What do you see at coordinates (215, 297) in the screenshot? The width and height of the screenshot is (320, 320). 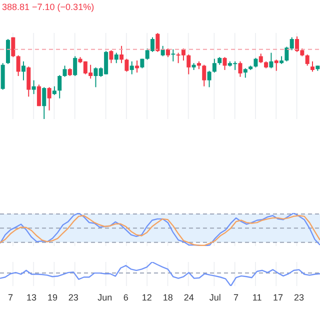 I see `x-tick-label: Jul` at bounding box center [215, 297].